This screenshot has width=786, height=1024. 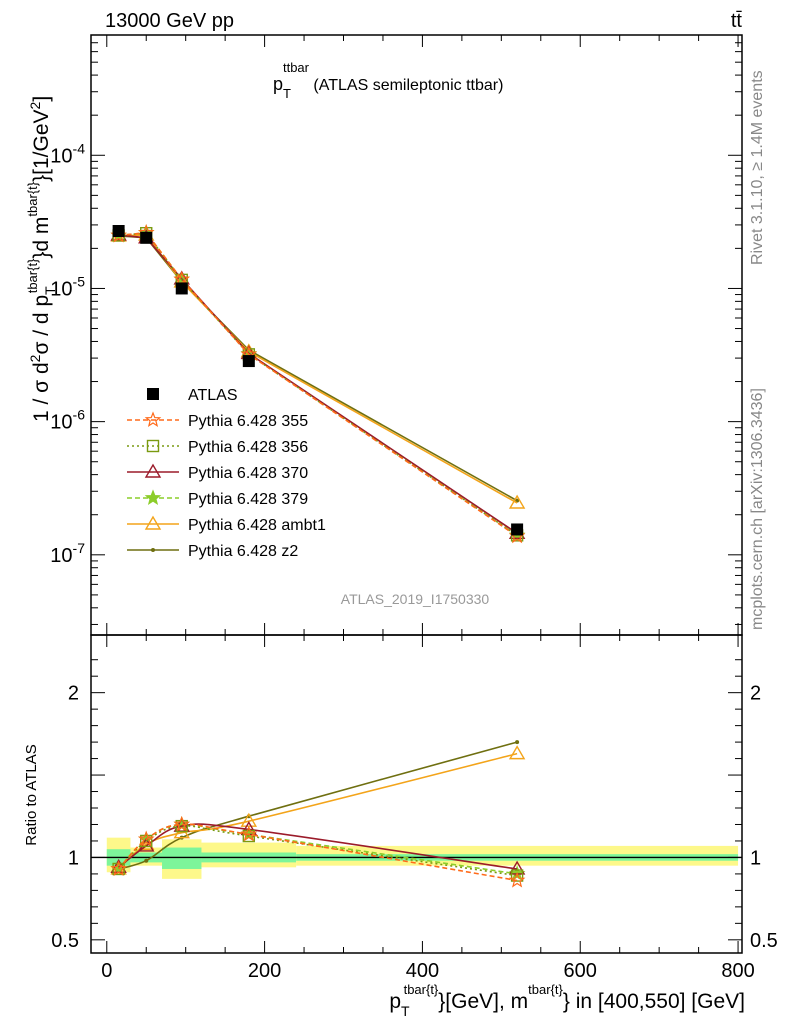 I want to click on y-tick-label: 10⁻⁷, so click(x=67, y=553).